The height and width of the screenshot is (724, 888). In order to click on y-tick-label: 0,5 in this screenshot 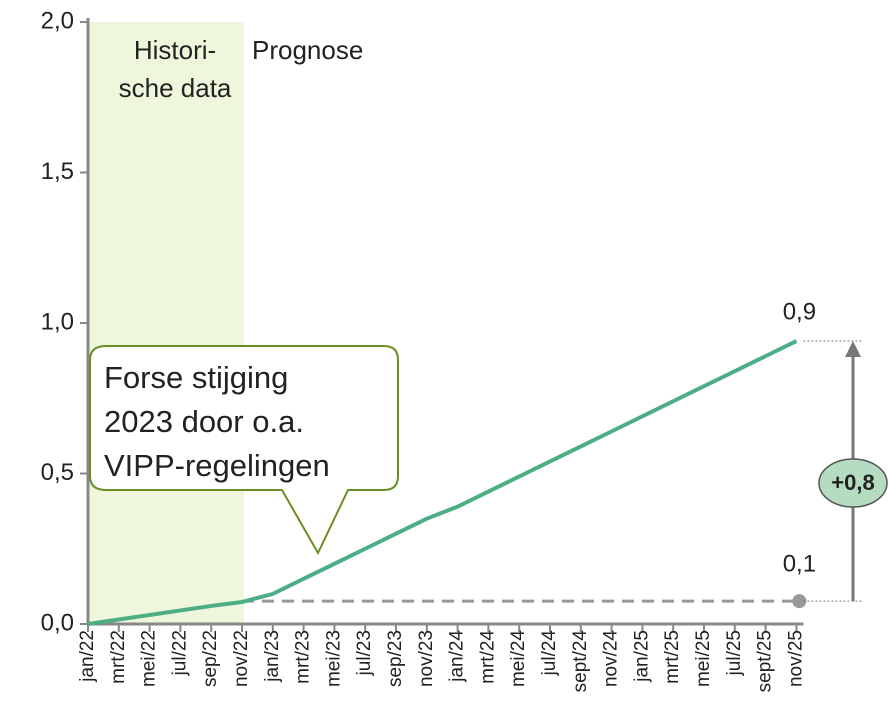, I will do `click(57, 472)`.